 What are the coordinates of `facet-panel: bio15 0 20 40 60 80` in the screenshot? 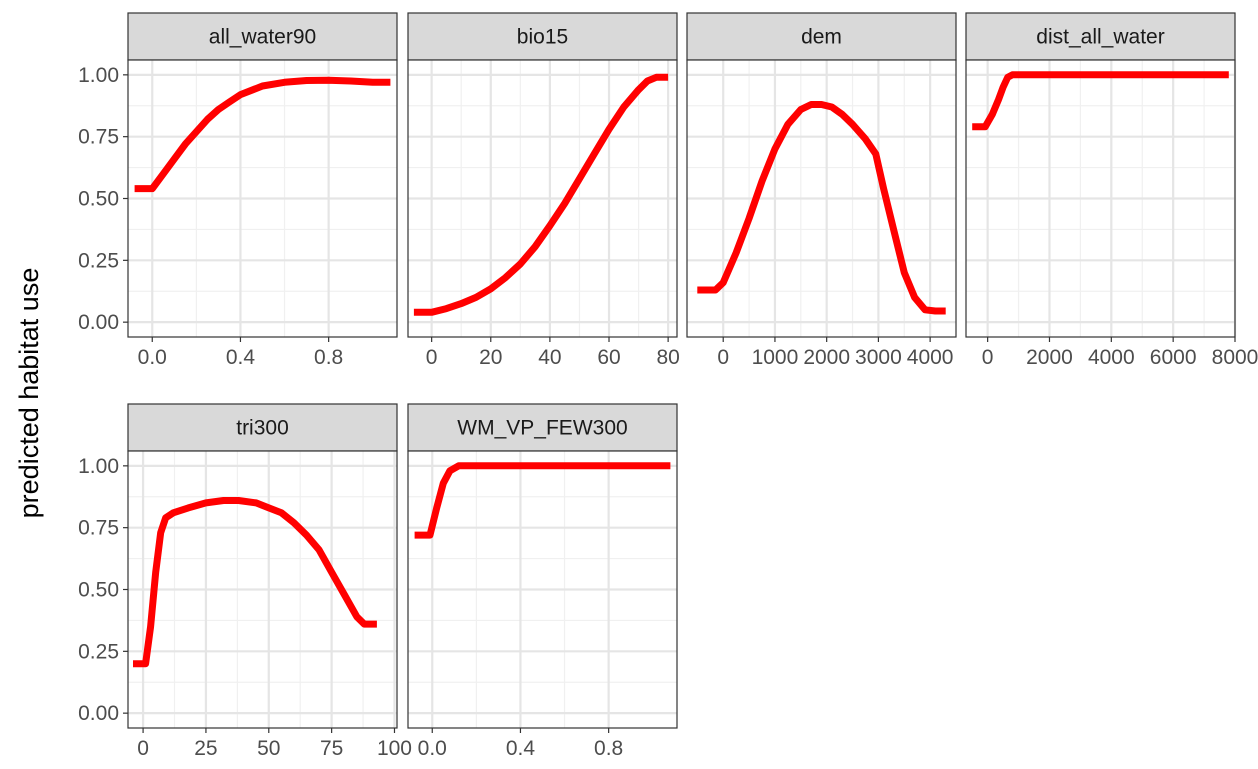 It's located at (543, 190).